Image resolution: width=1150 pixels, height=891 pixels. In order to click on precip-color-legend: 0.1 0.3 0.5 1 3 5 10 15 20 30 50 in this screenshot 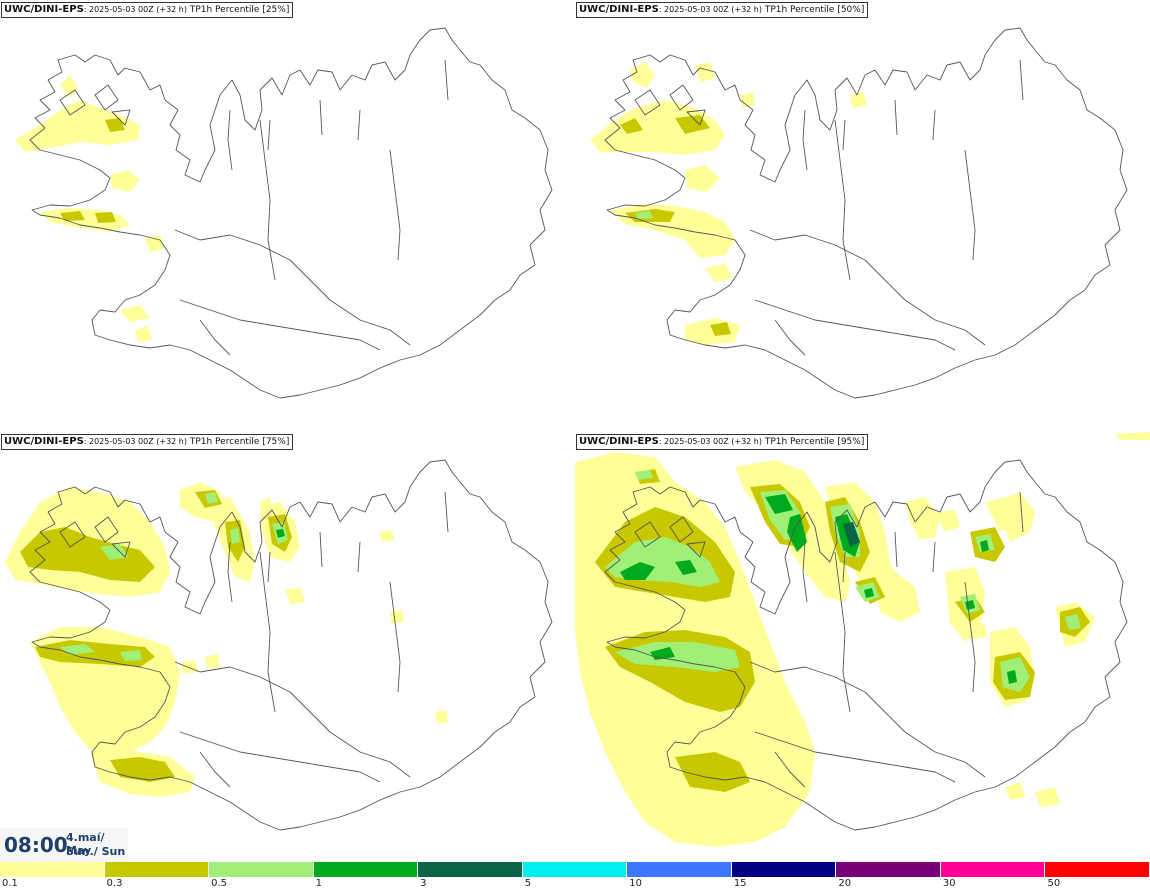, I will do `click(575, 876)`.